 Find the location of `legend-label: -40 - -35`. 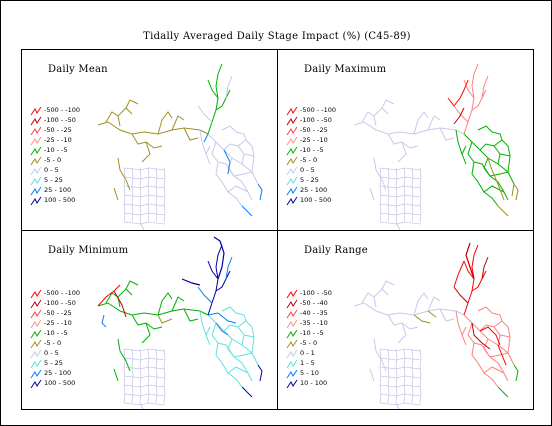

legend-label: -40 - -35 is located at coordinates (314, 313).